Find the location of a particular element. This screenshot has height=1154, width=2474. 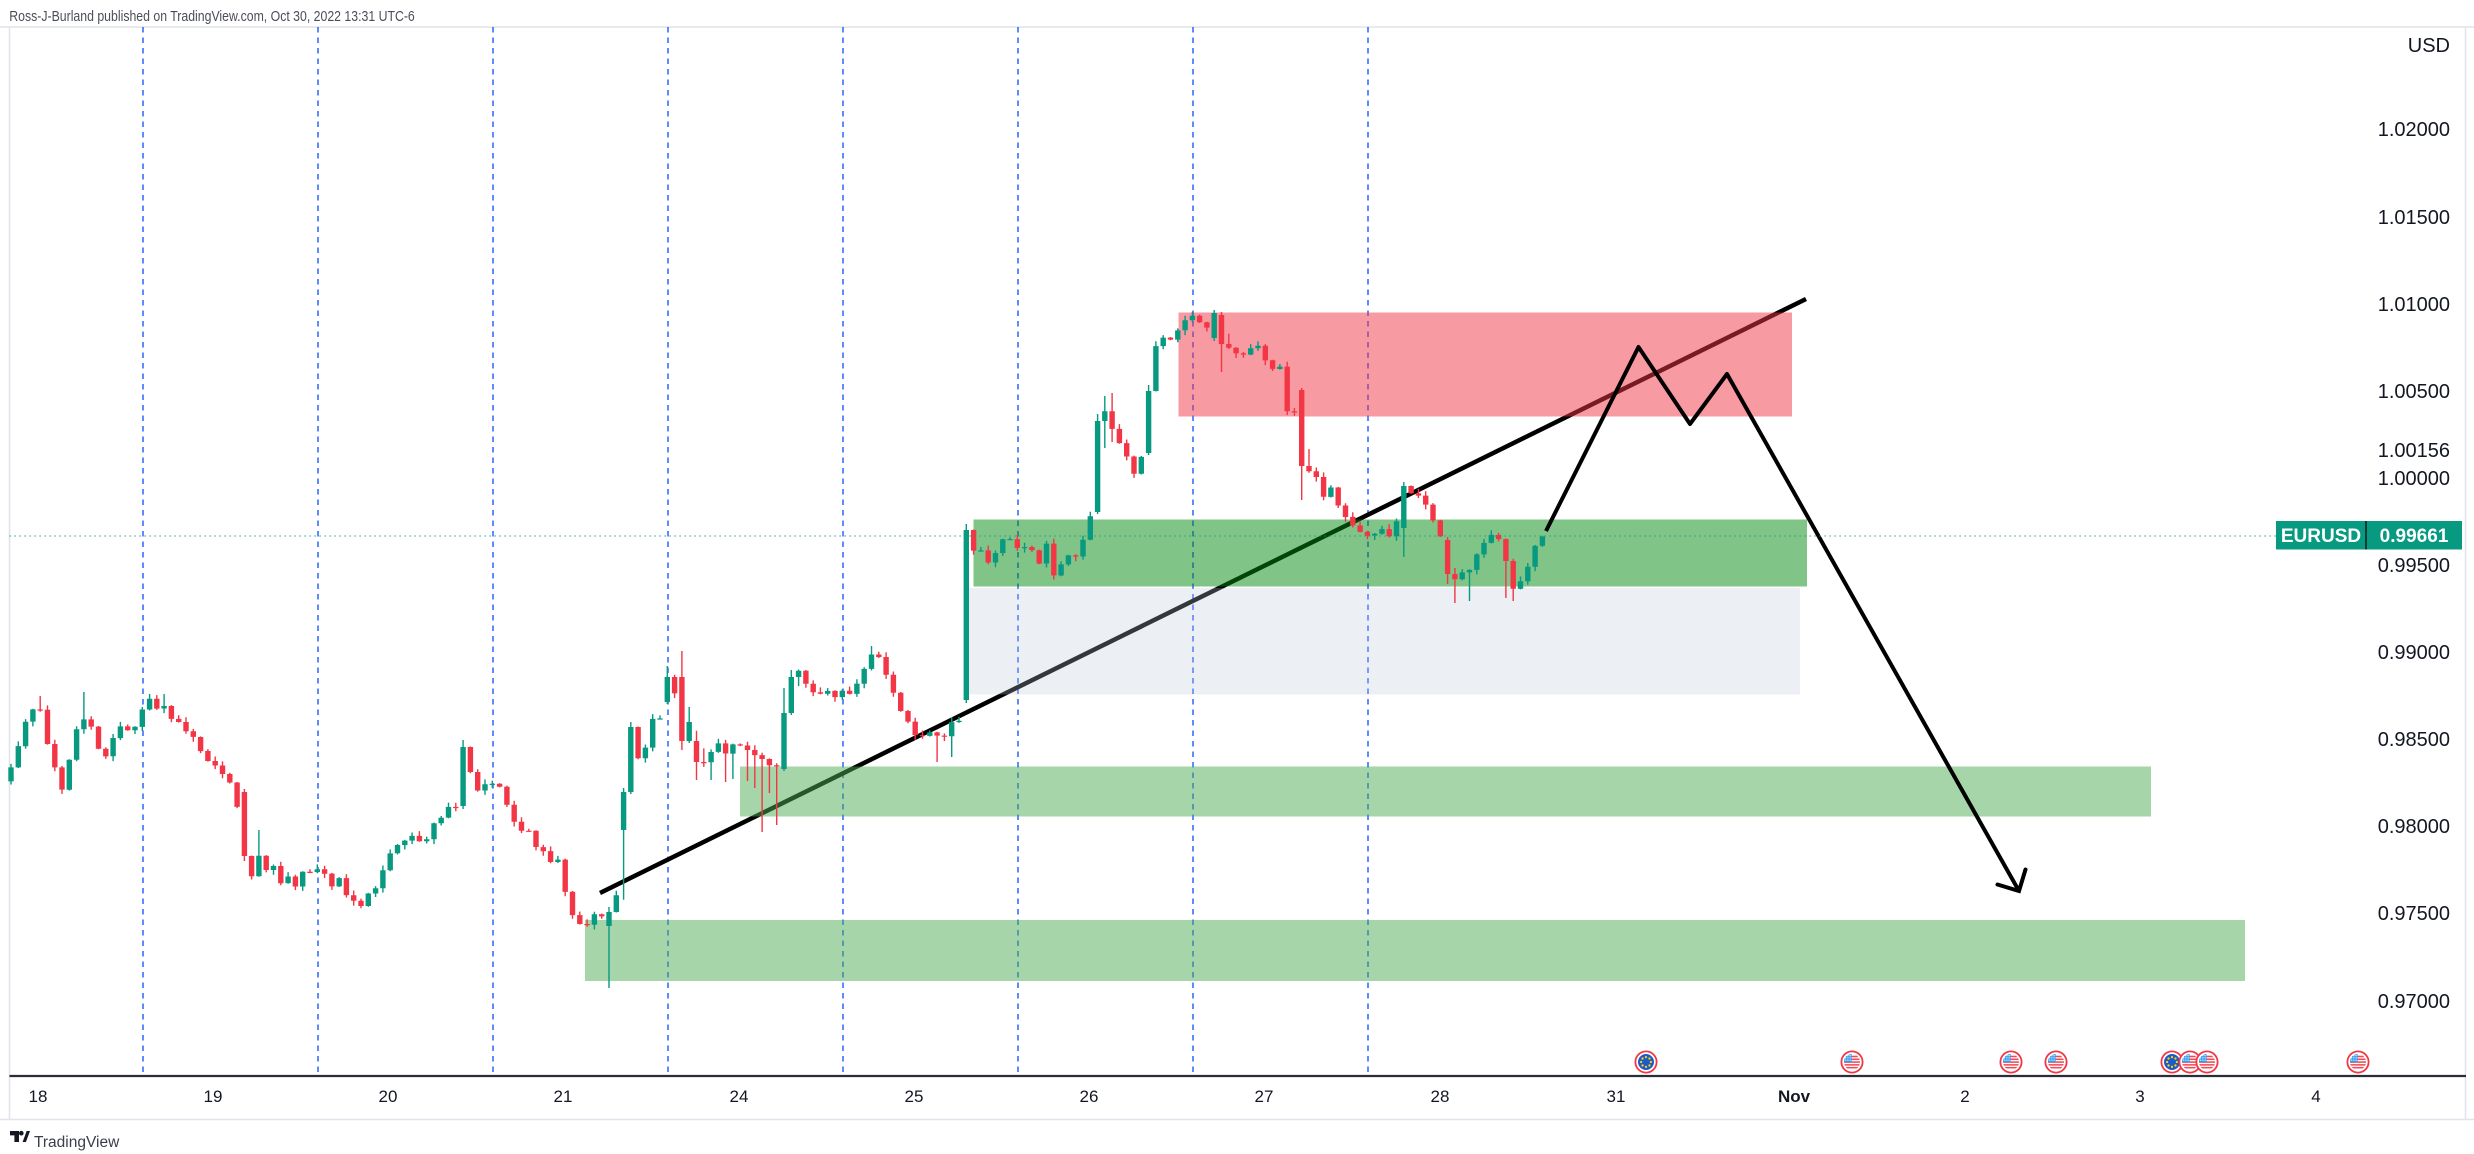

svg-text: 18 is located at coordinates (38, 1096).